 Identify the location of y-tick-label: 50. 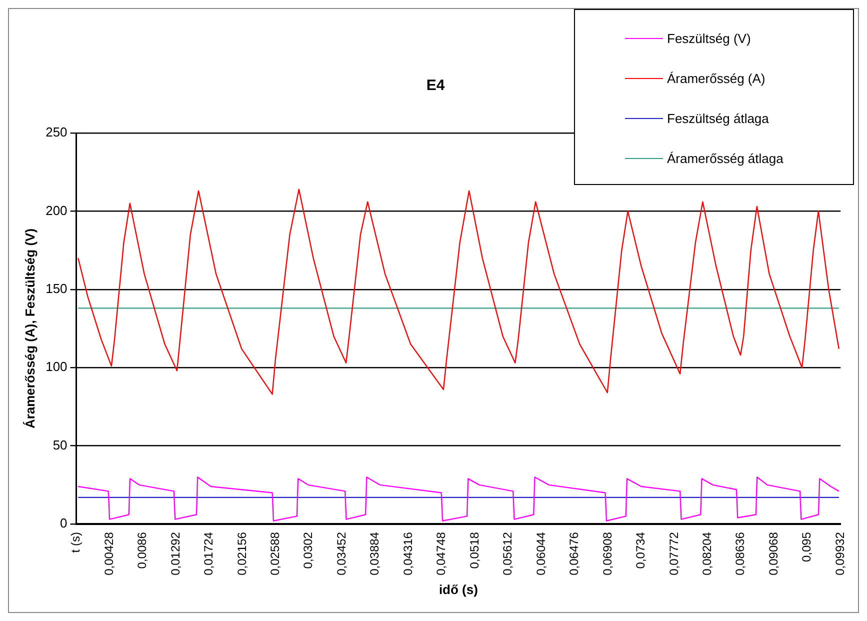
(60, 444).